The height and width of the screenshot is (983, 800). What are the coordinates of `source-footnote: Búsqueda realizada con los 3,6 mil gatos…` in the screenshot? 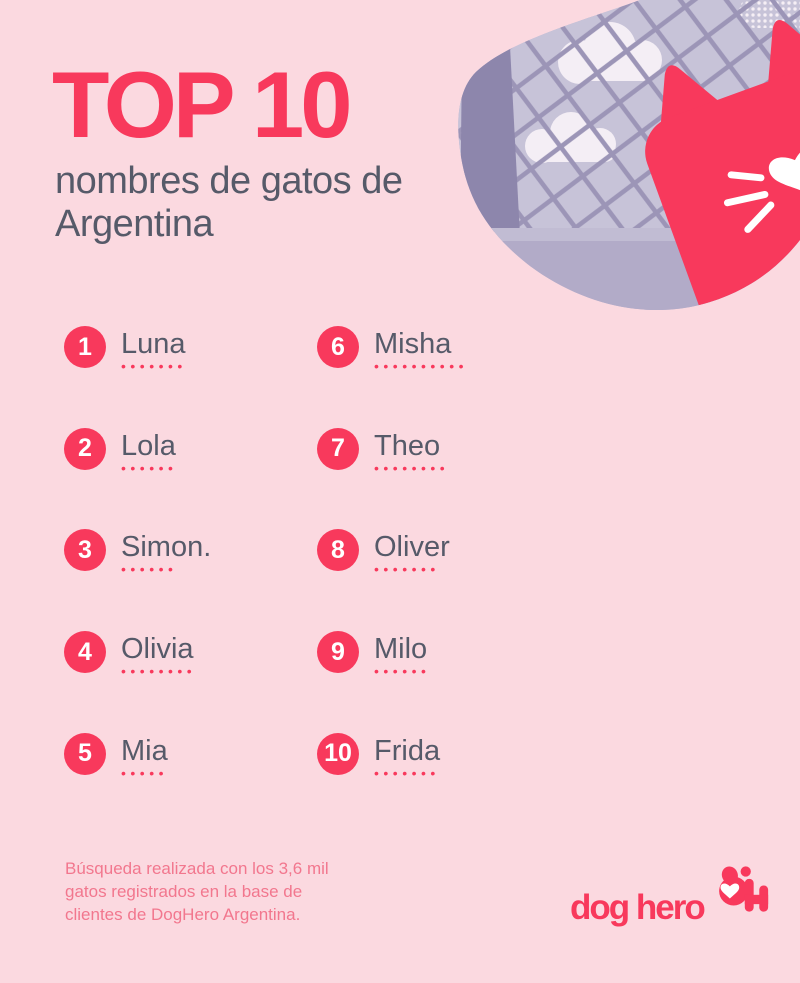 It's located at (197, 891).